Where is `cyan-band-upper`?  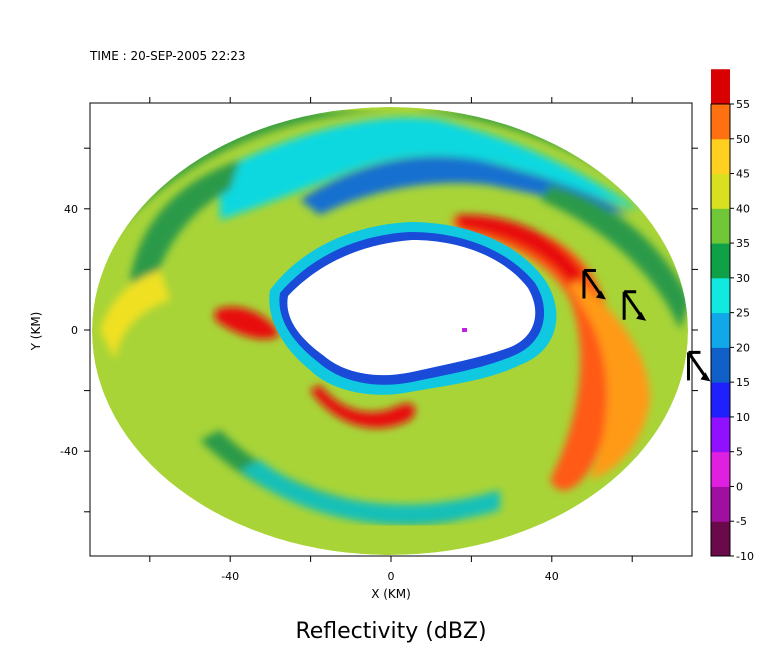
cyan-band-upper is located at coordinates (430, 168).